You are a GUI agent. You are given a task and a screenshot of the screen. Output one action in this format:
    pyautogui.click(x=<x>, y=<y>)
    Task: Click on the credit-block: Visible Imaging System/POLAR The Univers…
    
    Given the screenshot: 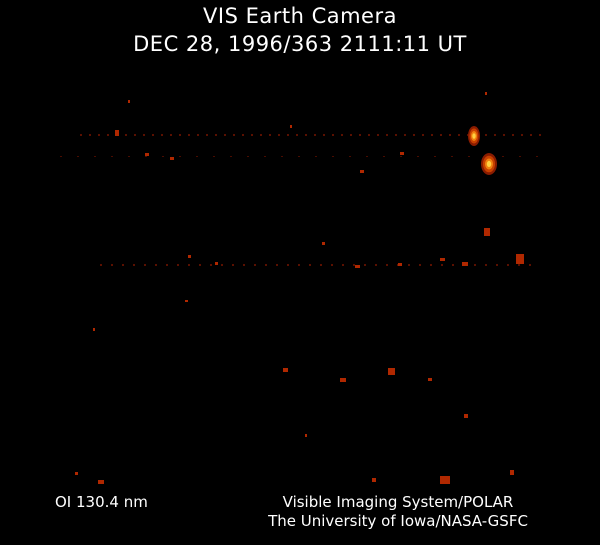 What is the action you would take?
    pyautogui.click(x=398, y=512)
    